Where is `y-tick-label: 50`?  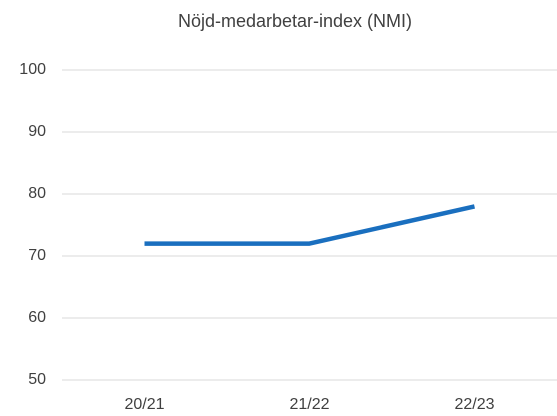 y-tick-label: 50 is located at coordinates (37, 379).